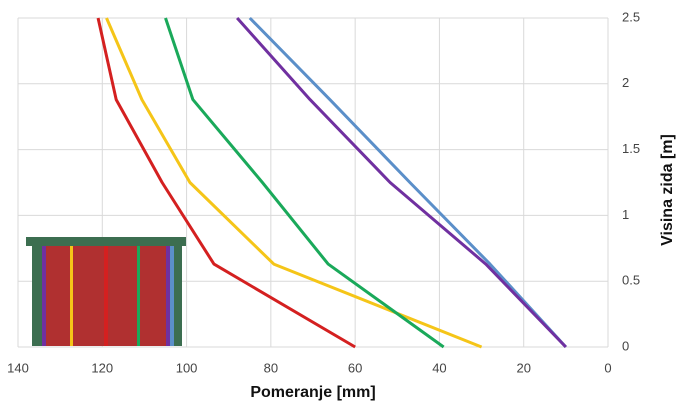 The height and width of the screenshot is (406, 678). Describe the element at coordinates (625, 214) in the screenshot. I see `y-tick-label: 1` at that location.